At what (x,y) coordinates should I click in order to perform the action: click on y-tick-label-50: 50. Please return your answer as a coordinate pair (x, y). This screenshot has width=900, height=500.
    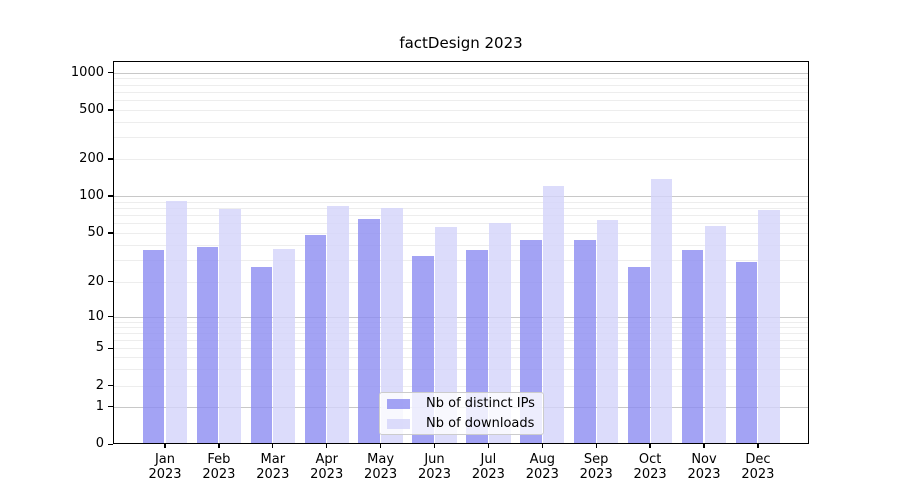
    Looking at the image, I should click on (95, 232).